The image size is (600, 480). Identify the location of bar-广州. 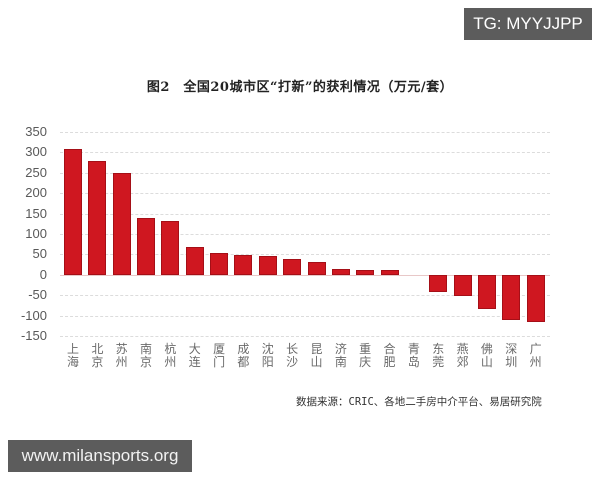
(535, 298).